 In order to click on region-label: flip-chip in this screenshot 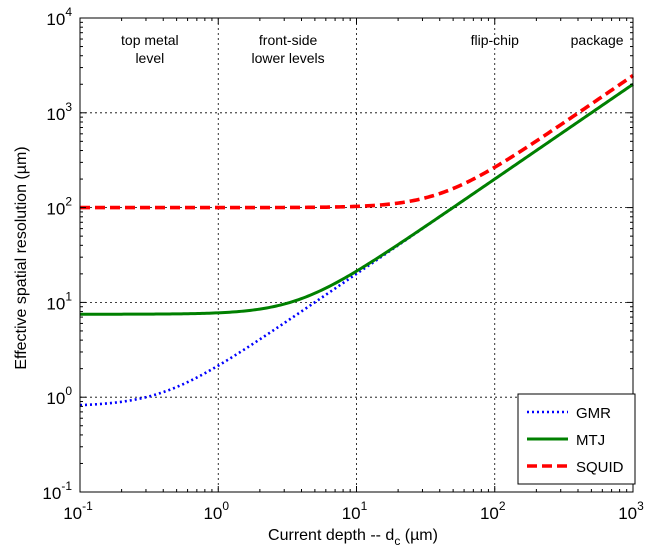, I will do `click(495, 40)`.